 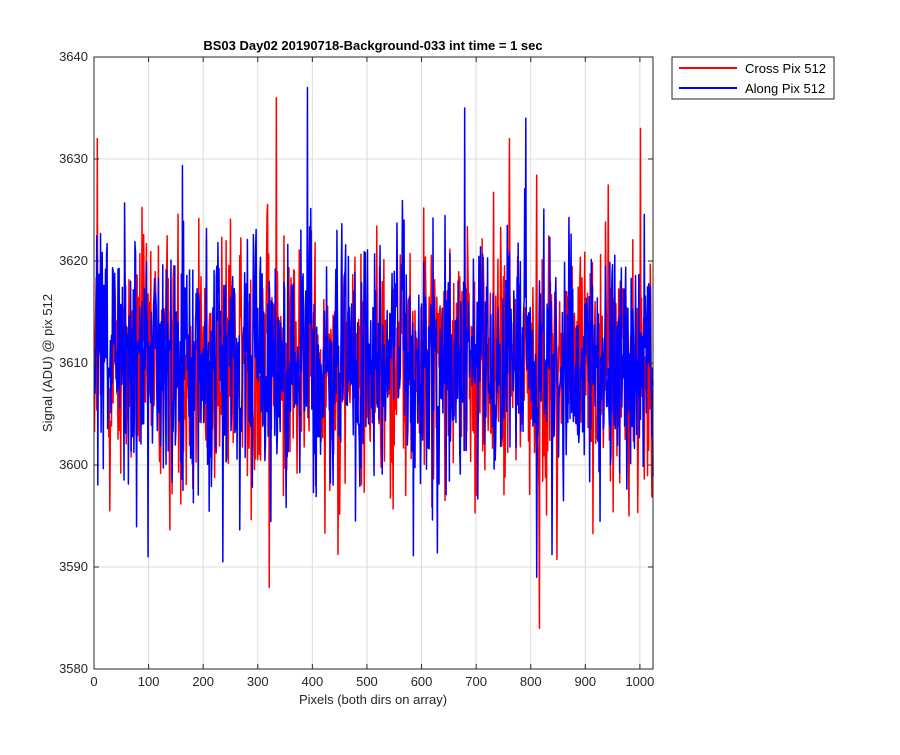 What do you see at coordinates (73, 464) in the screenshot?
I see `y-tick-label: 3600` at bounding box center [73, 464].